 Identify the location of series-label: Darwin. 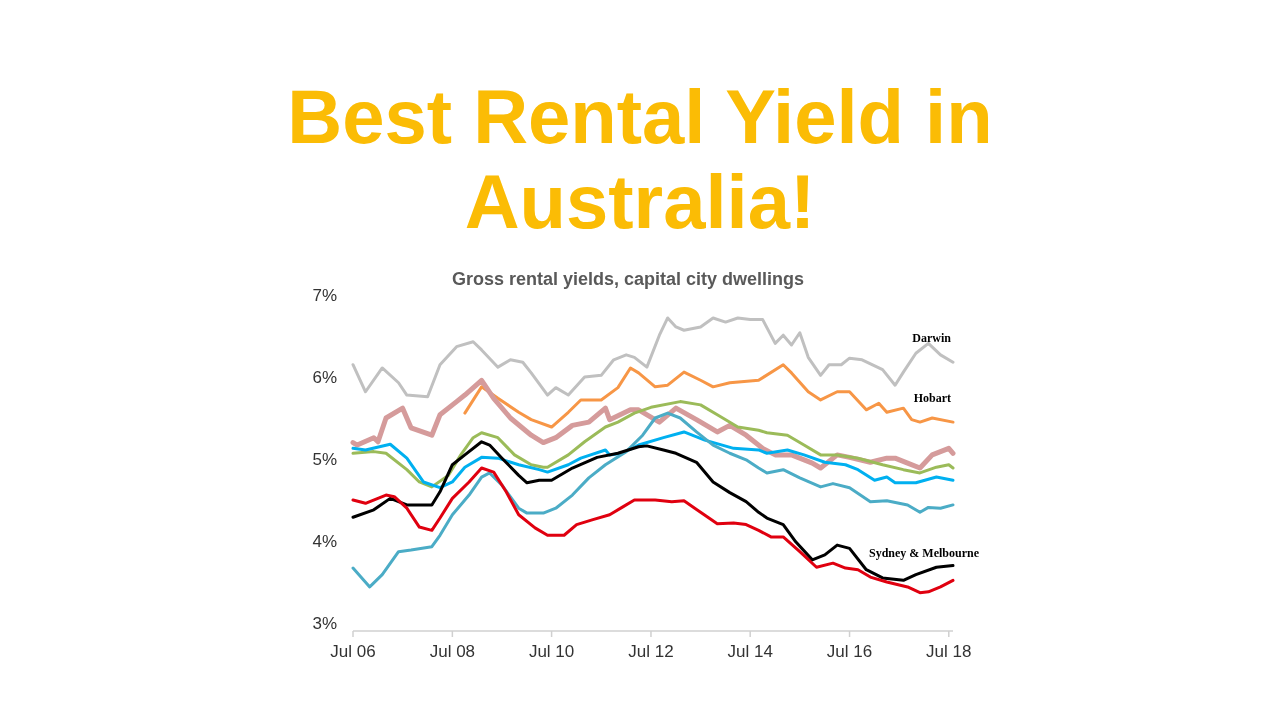
(932, 338).